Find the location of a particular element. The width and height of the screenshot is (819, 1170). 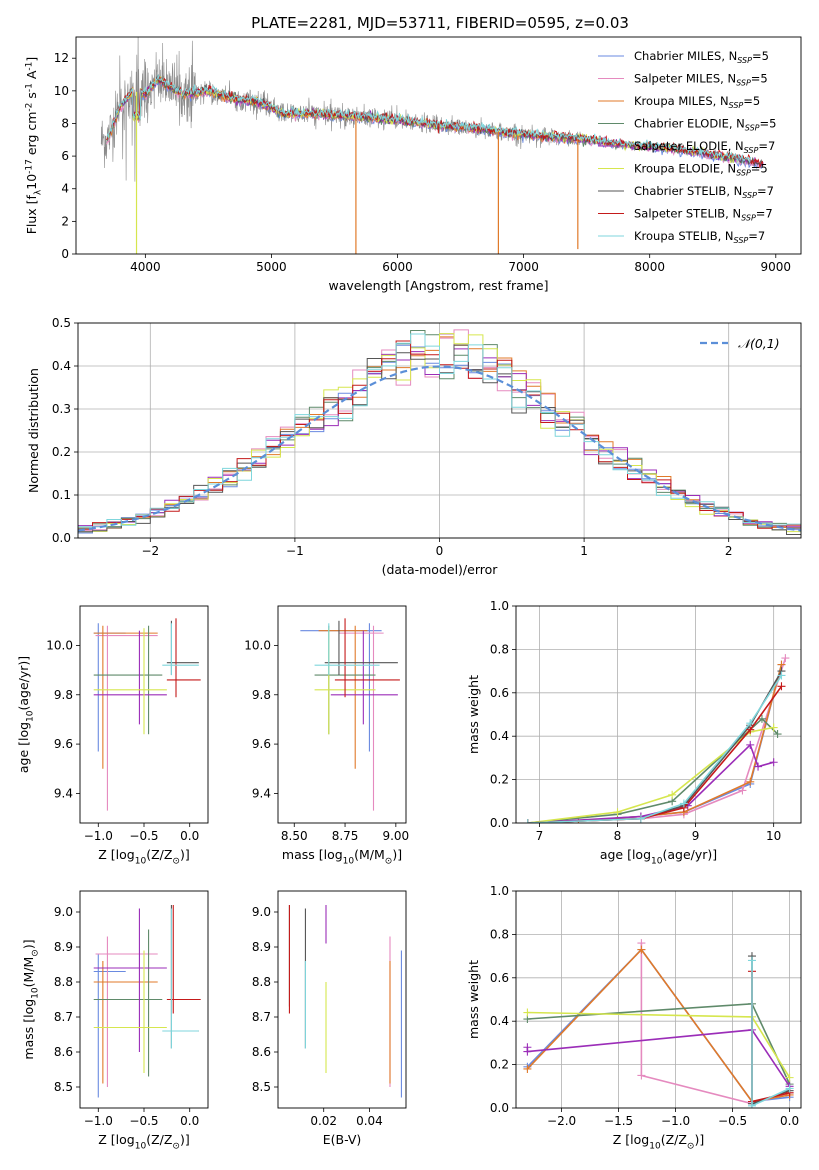

legend-entry: Salpeter STELIB, NSSP=7 is located at coordinates (703, 215).